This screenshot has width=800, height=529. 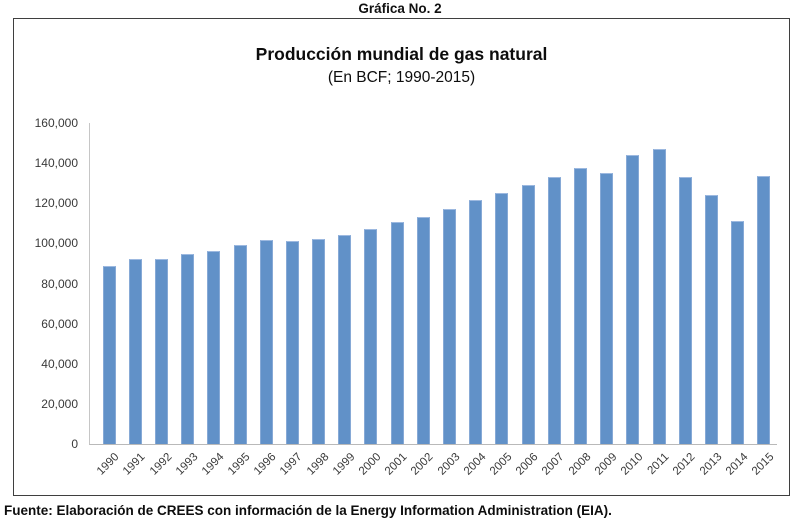 I want to click on bar-2014, so click(x=738, y=332).